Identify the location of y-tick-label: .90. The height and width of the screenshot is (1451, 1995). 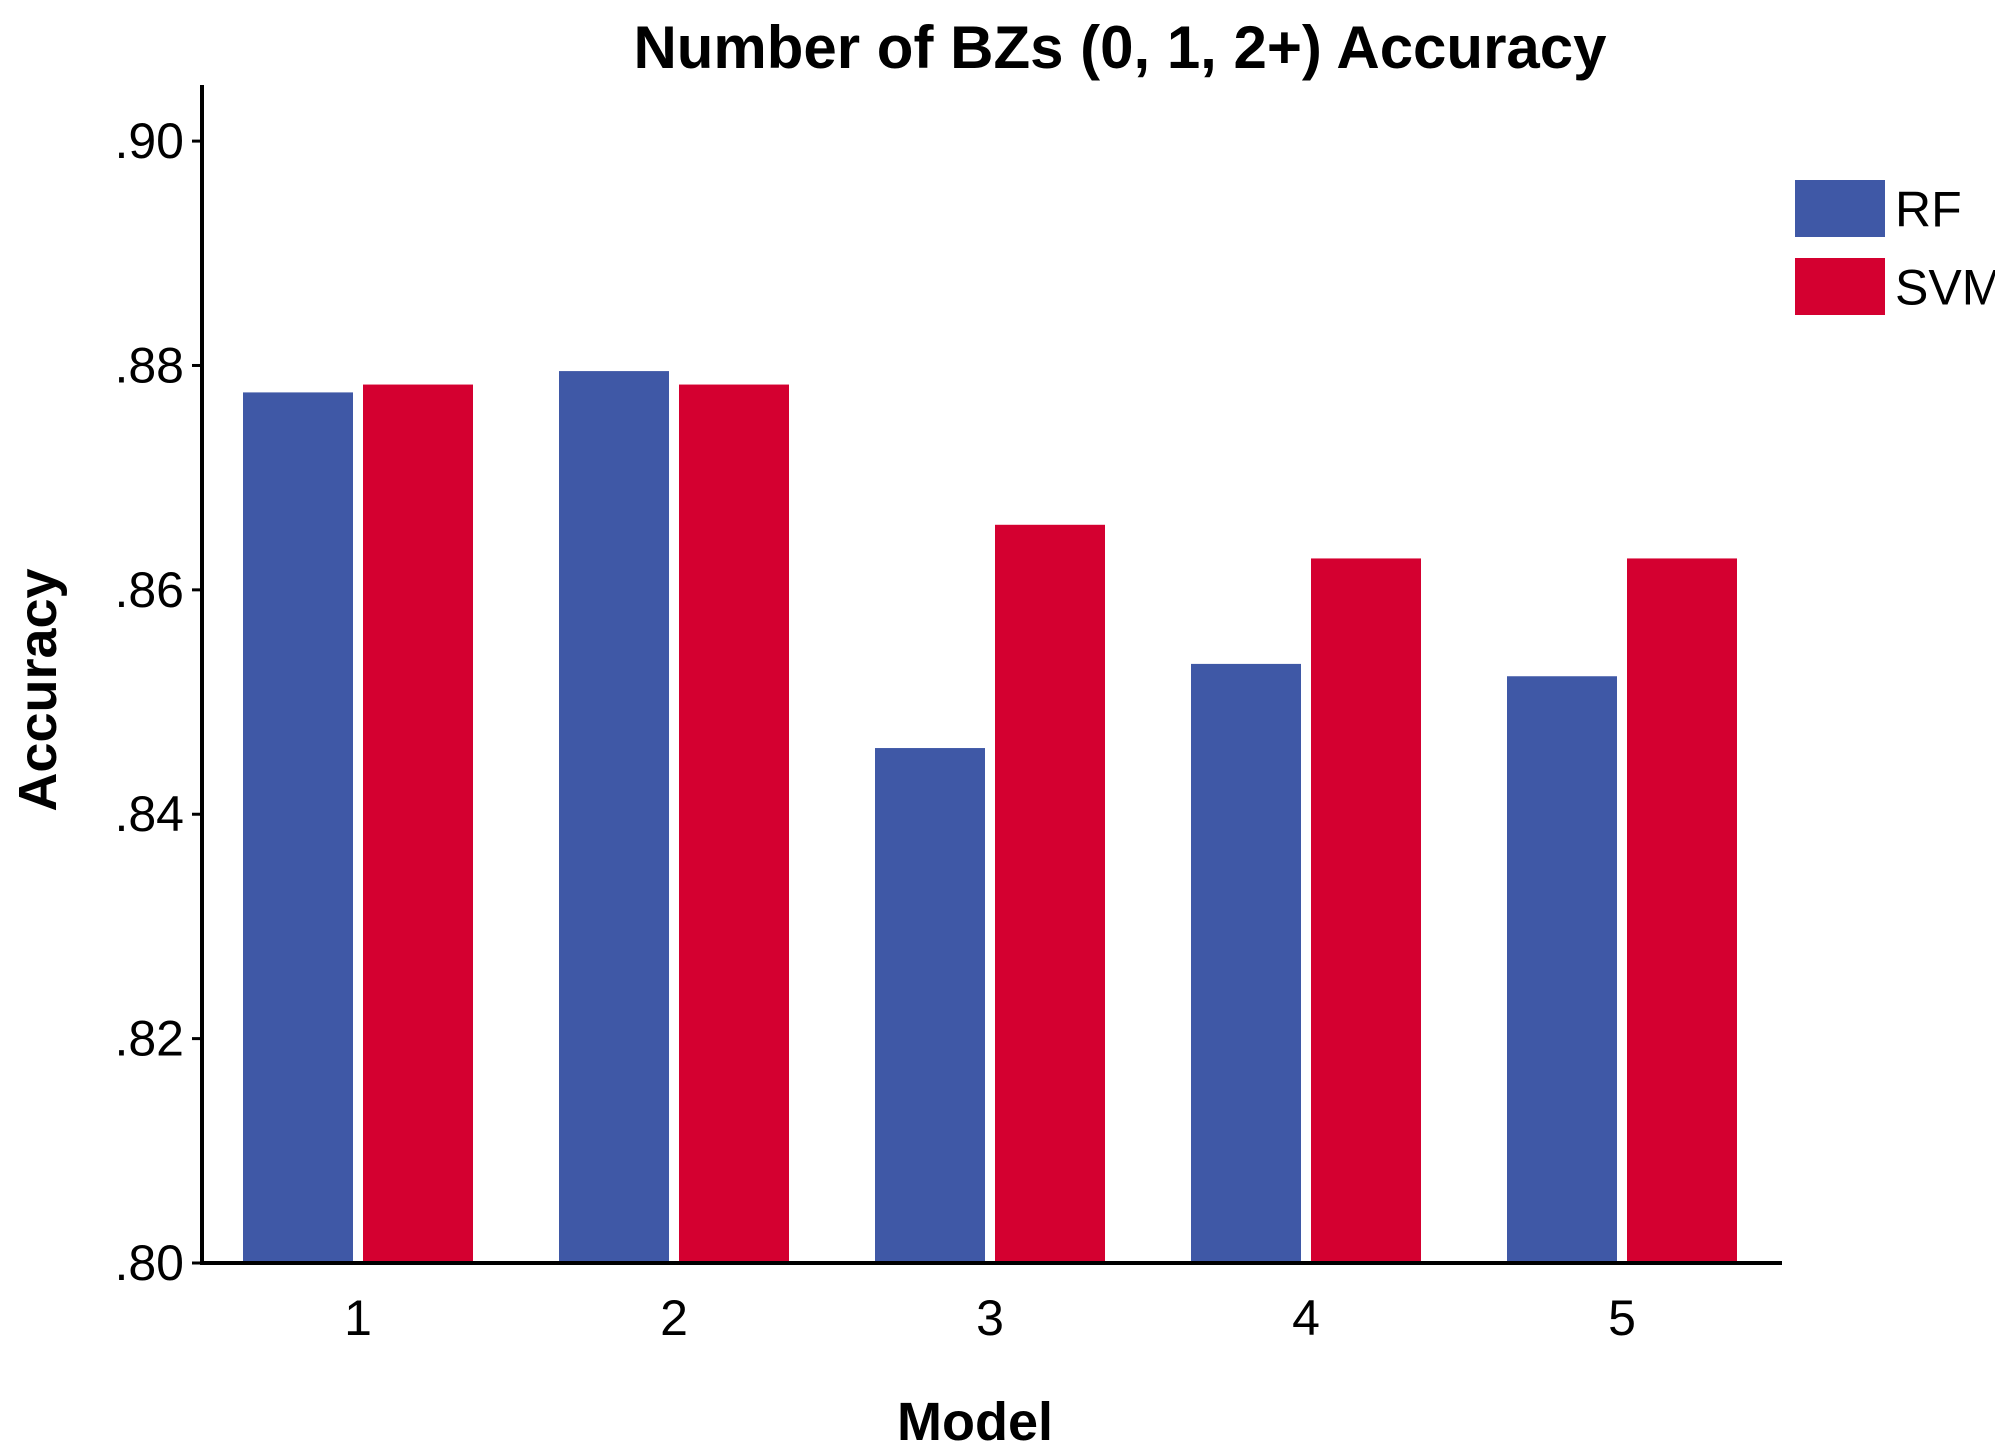
(149, 141).